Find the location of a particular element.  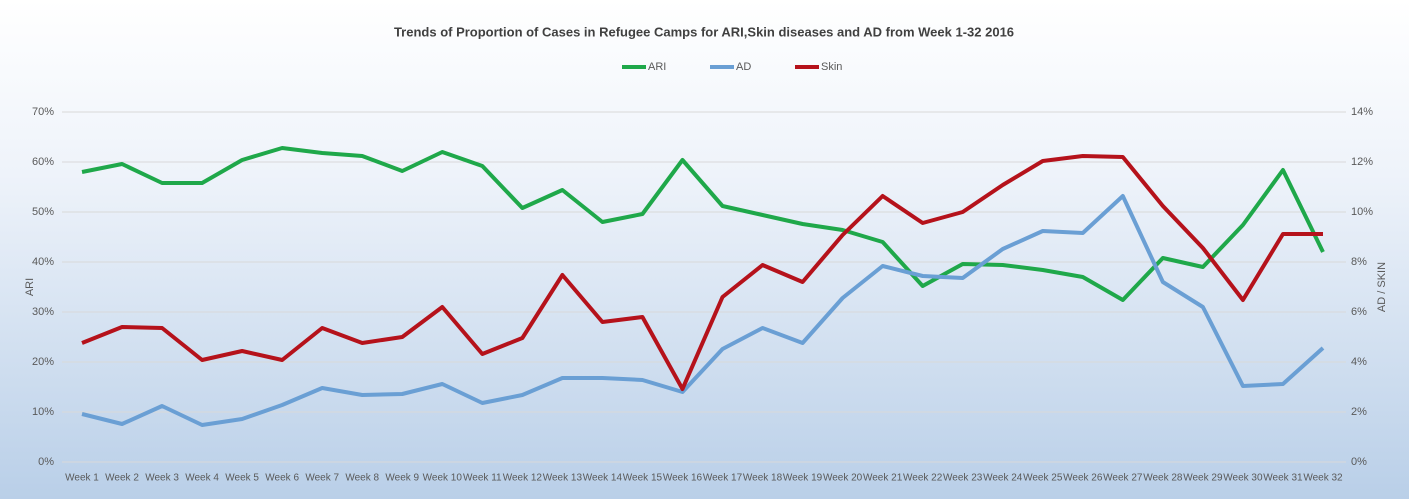

legend-label: Skin is located at coordinates (831, 67).